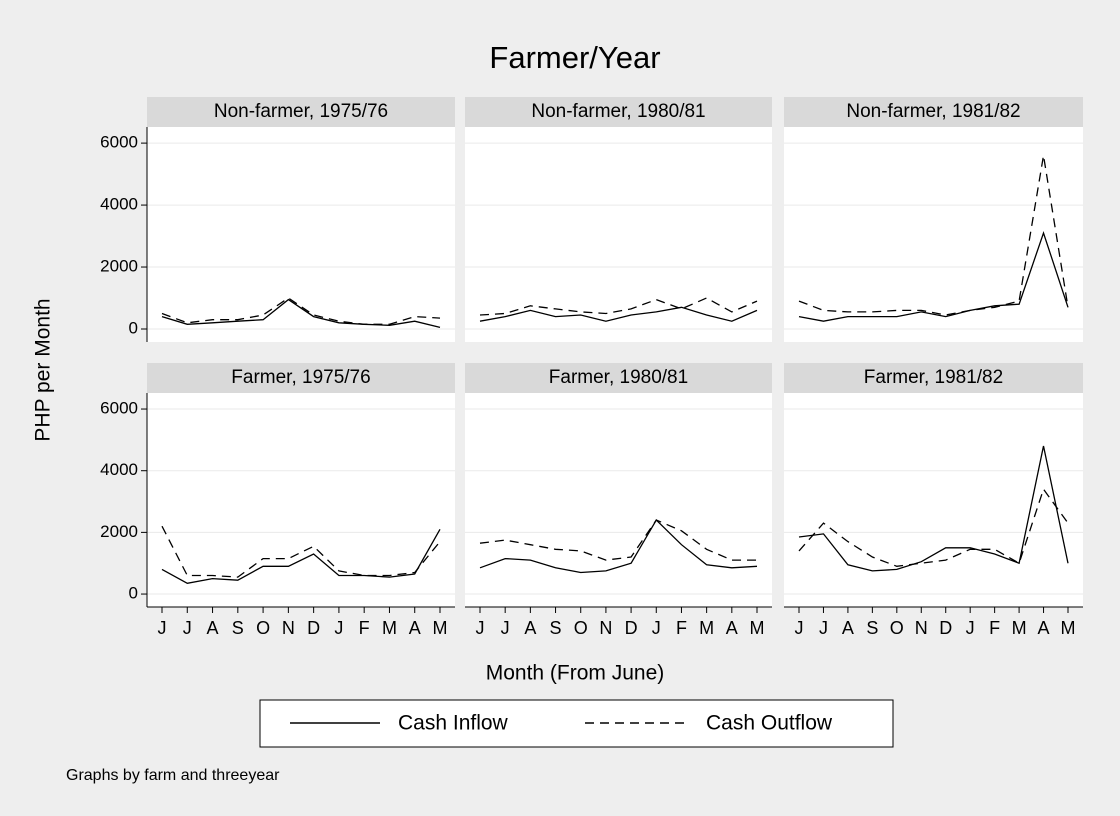 The height and width of the screenshot is (816, 1120). I want to click on panel-title: Farmer, 1980/81, so click(618, 377).